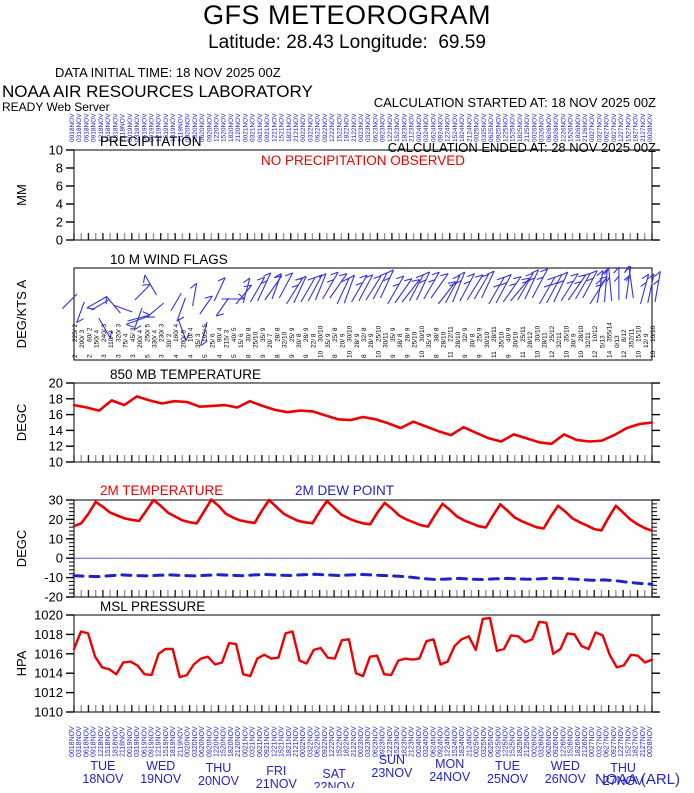 The width and height of the screenshot is (694, 793). I want to click on wind-dir-speed-label: 15/10, so click(639, 333).